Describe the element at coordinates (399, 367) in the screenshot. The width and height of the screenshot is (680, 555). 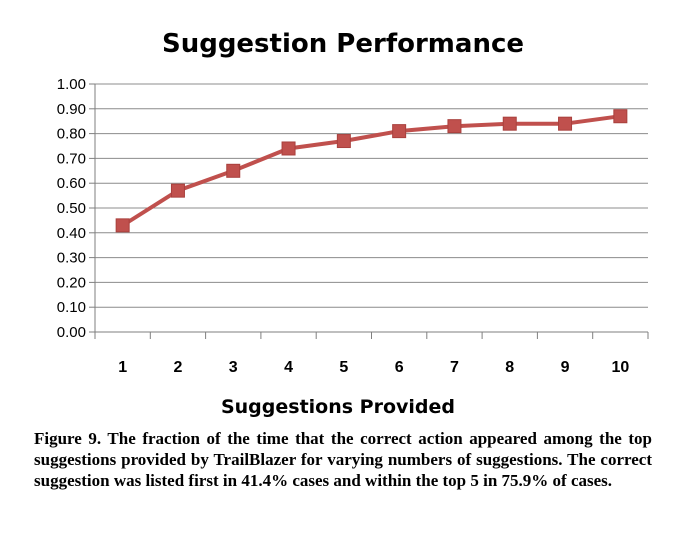
I see `x-tick-label: 6` at that location.